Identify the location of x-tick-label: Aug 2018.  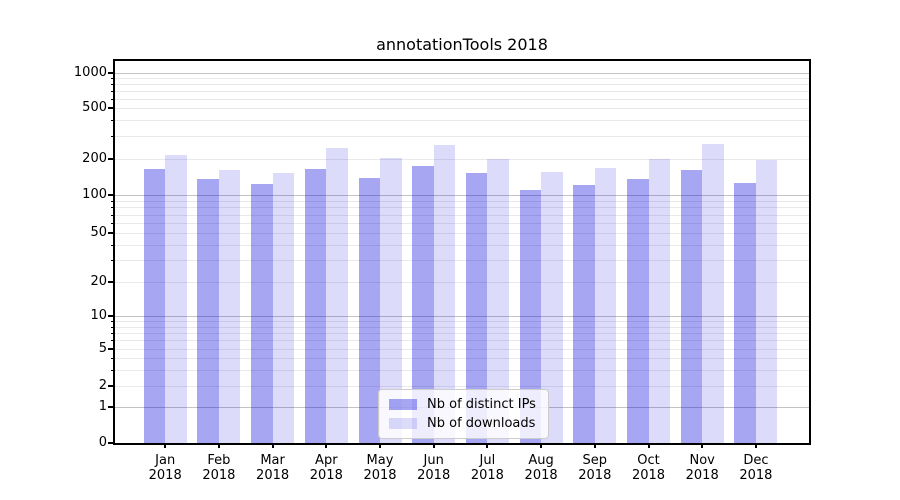
(541, 468).